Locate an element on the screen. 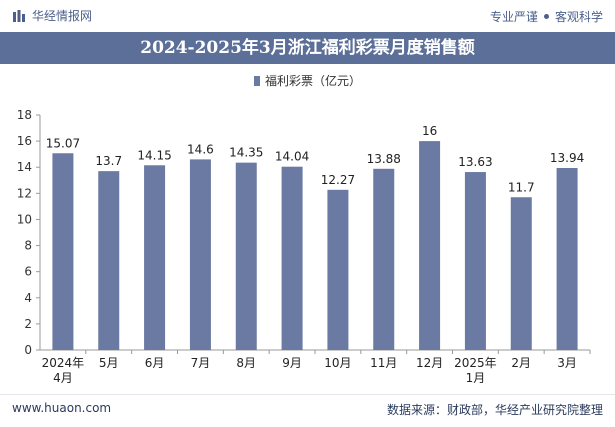 The image size is (615, 427). x-tick-label: 11月 is located at coordinates (383, 363).